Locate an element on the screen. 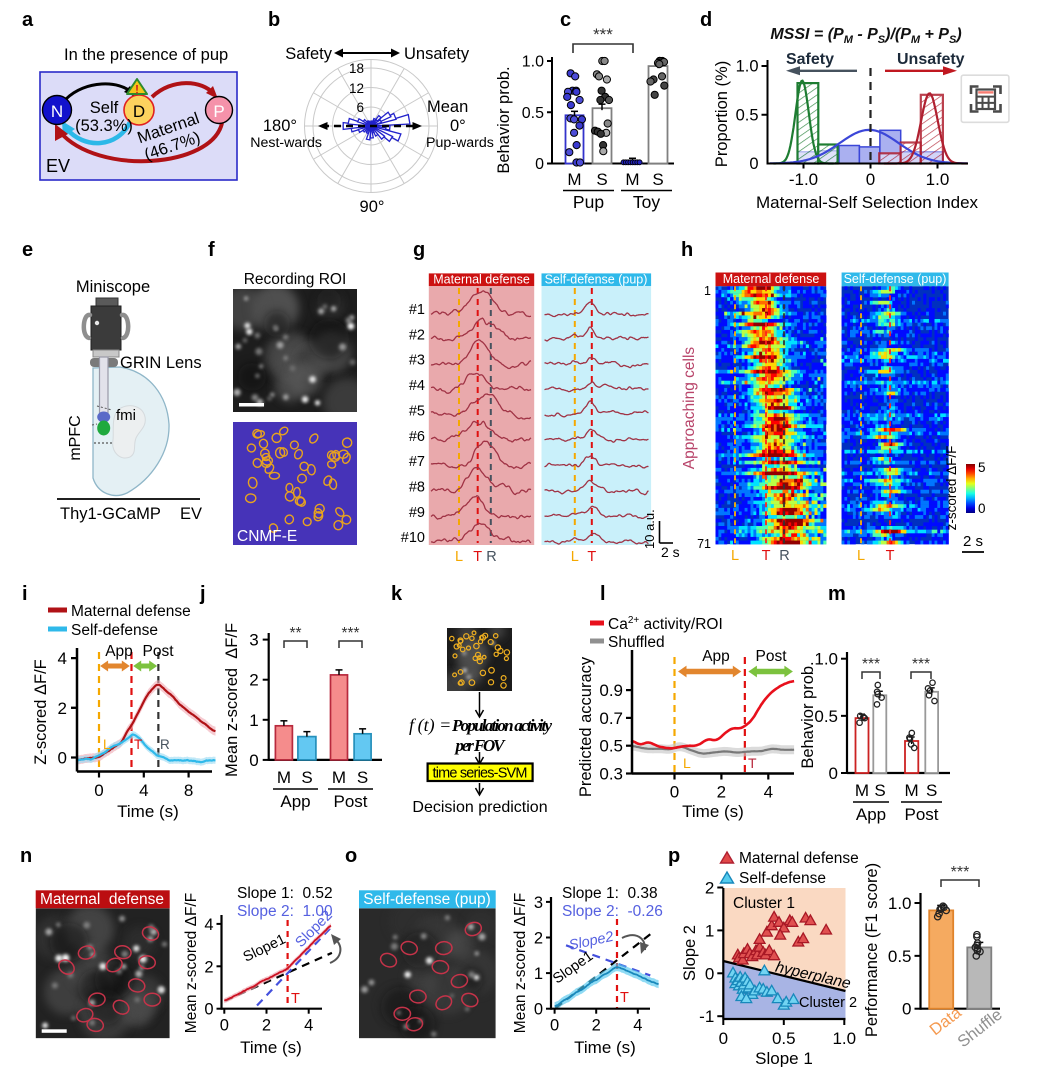 The image size is (1040, 1072). svg-text: o is located at coordinates (351, 856).